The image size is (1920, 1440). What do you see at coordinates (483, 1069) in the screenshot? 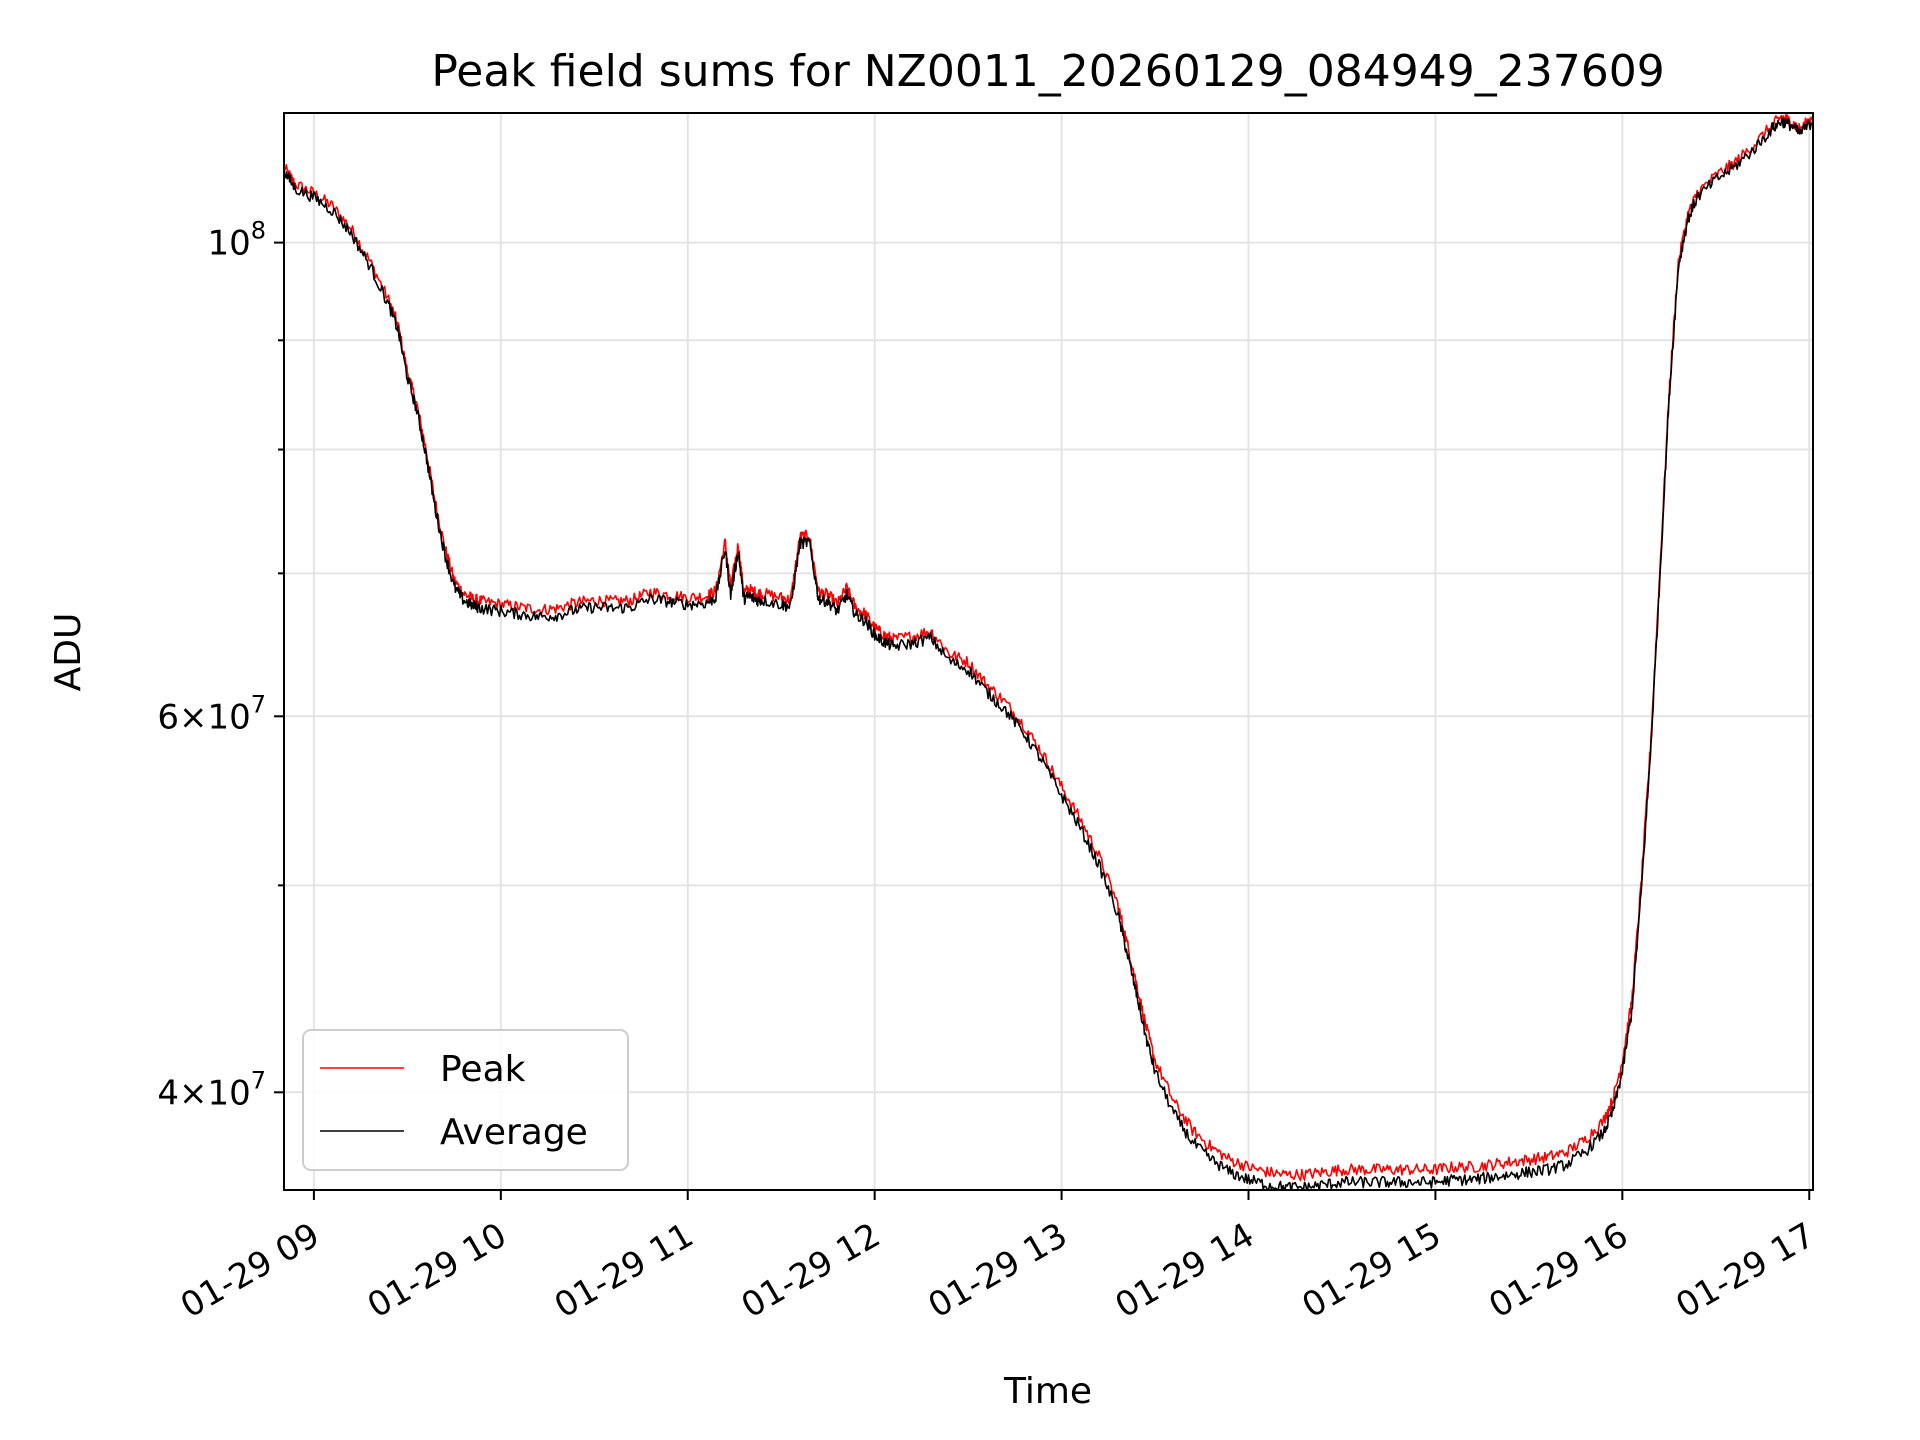
I see `legend-label-peak: Peak` at bounding box center [483, 1069].